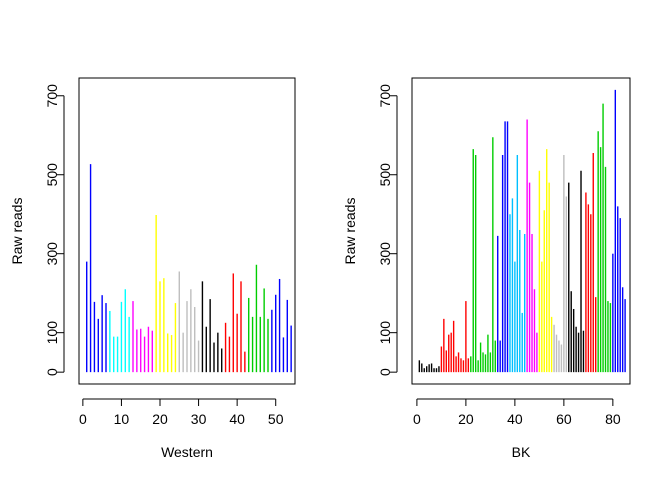 The width and height of the screenshot is (672, 480). I want to click on bk-y-tick-label: 700, so click(385, 96).